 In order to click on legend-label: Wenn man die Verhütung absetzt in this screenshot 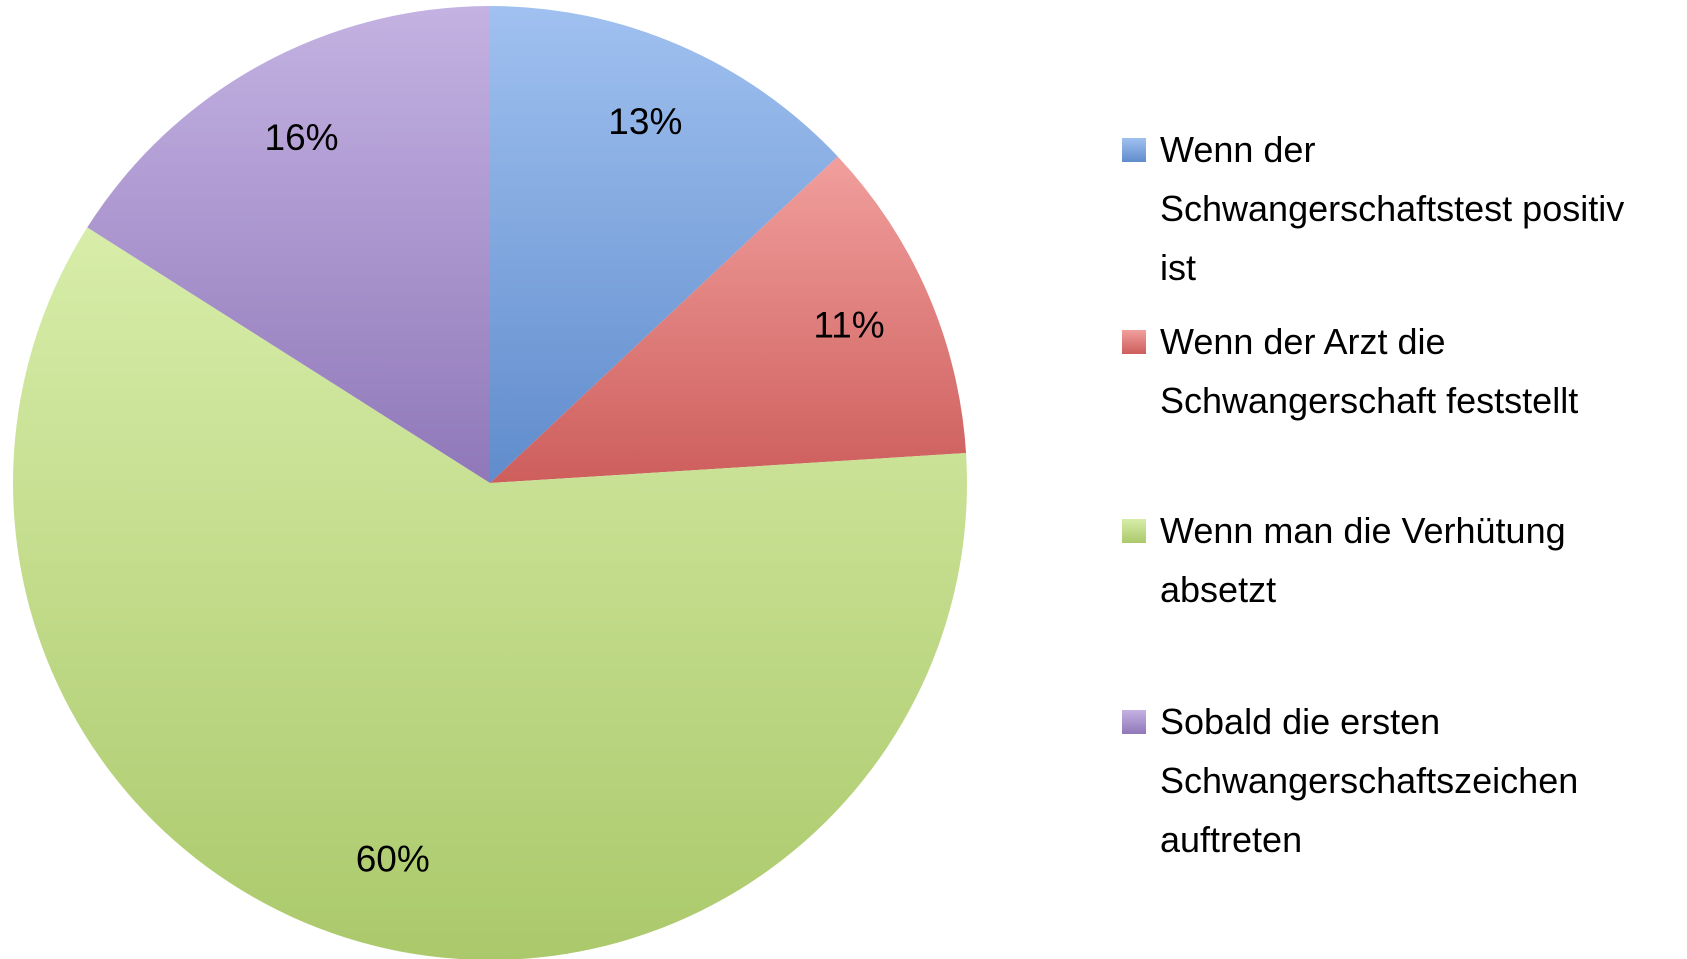, I will do `click(1363, 560)`.